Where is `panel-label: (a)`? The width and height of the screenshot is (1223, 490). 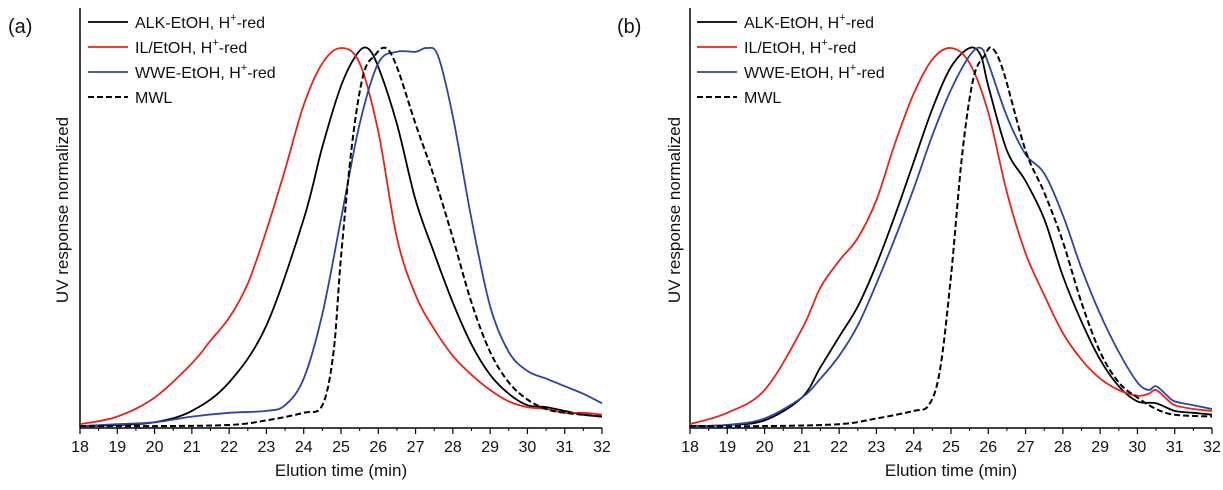 panel-label: (a) is located at coordinates (20, 27).